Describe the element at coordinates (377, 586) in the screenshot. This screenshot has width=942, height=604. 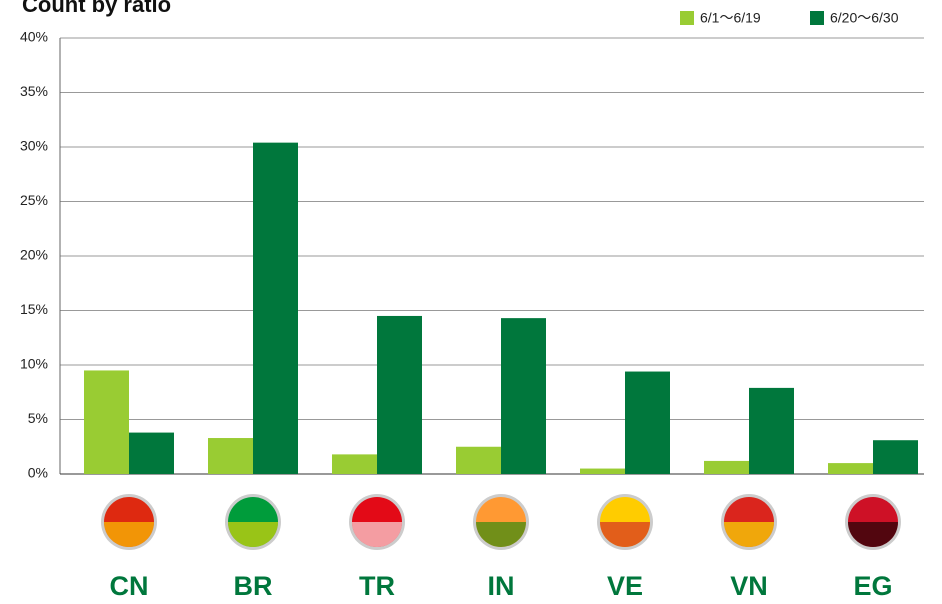
I see `x-tick-label: TR` at that location.